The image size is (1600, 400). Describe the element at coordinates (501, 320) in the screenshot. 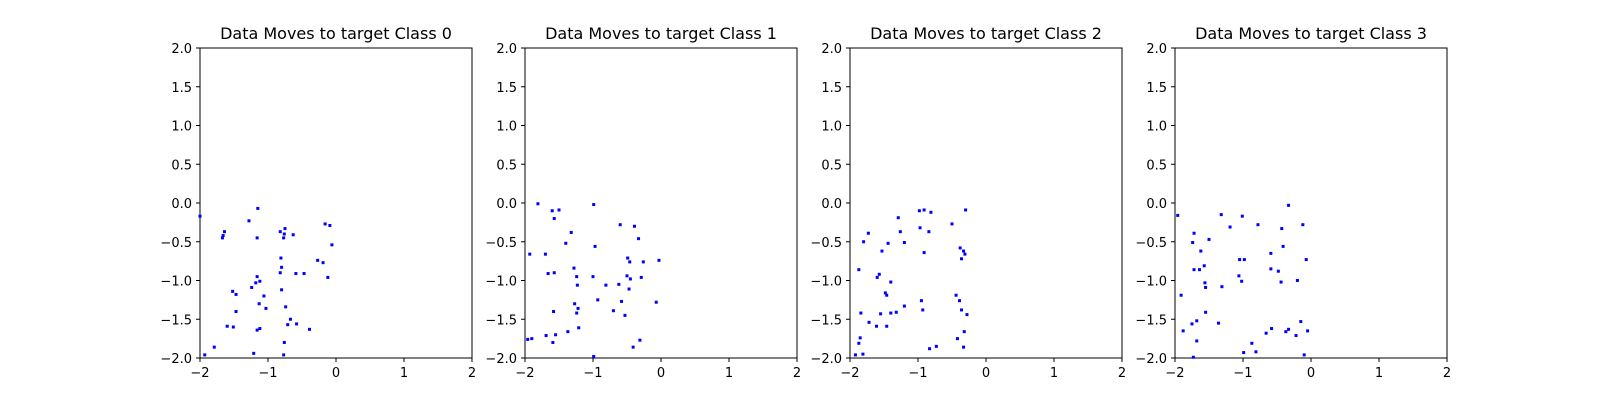

I see `y-tick-label: −1.5` at that location.